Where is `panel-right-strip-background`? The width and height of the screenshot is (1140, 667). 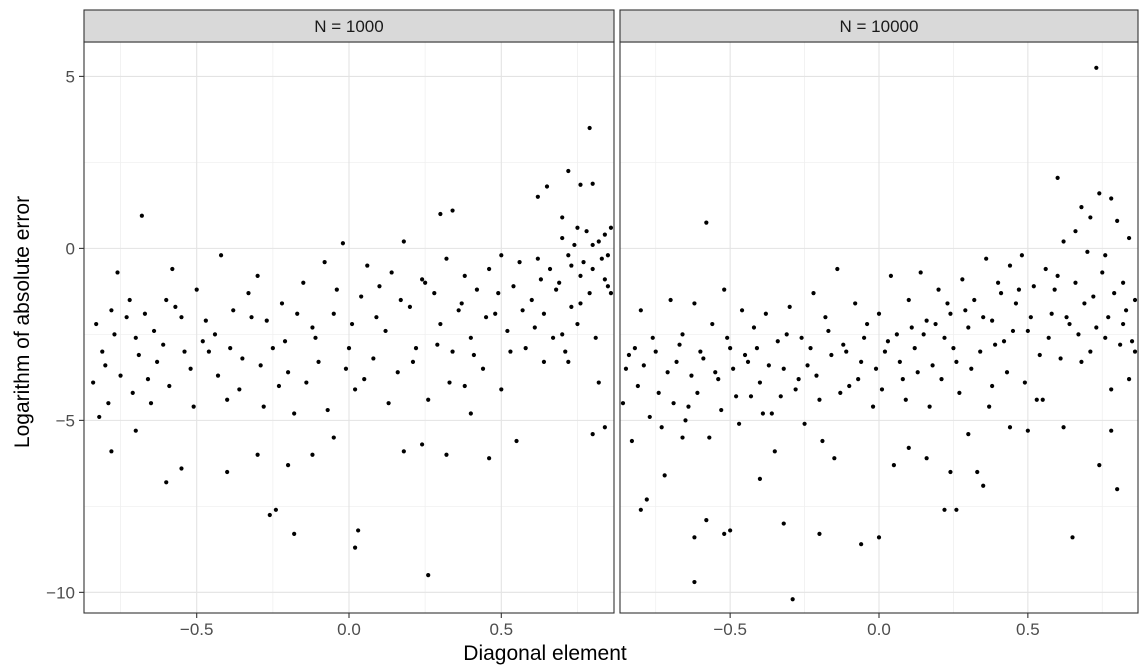 panel-right-strip-background is located at coordinates (879, 26).